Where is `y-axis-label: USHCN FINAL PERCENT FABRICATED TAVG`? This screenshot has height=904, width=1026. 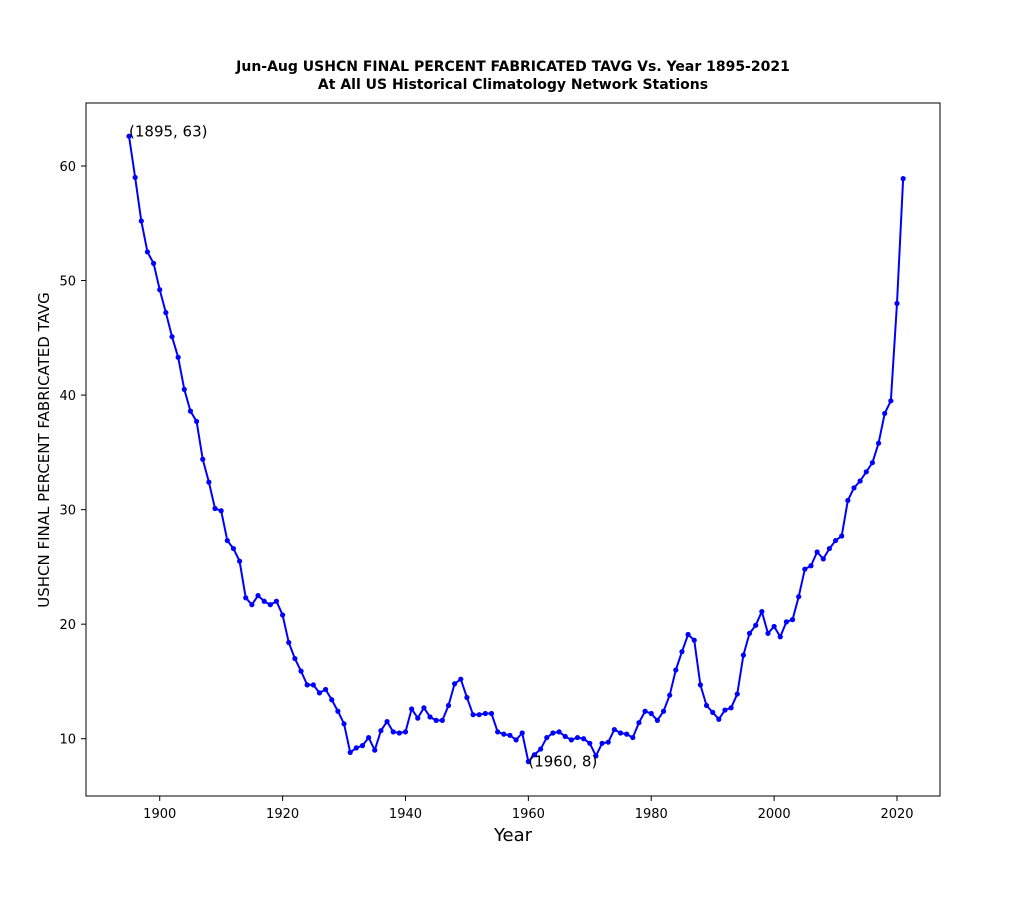
y-axis-label: USHCN FINAL PERCENT FABRICATED TAVG is located at coordinates (44, 450).